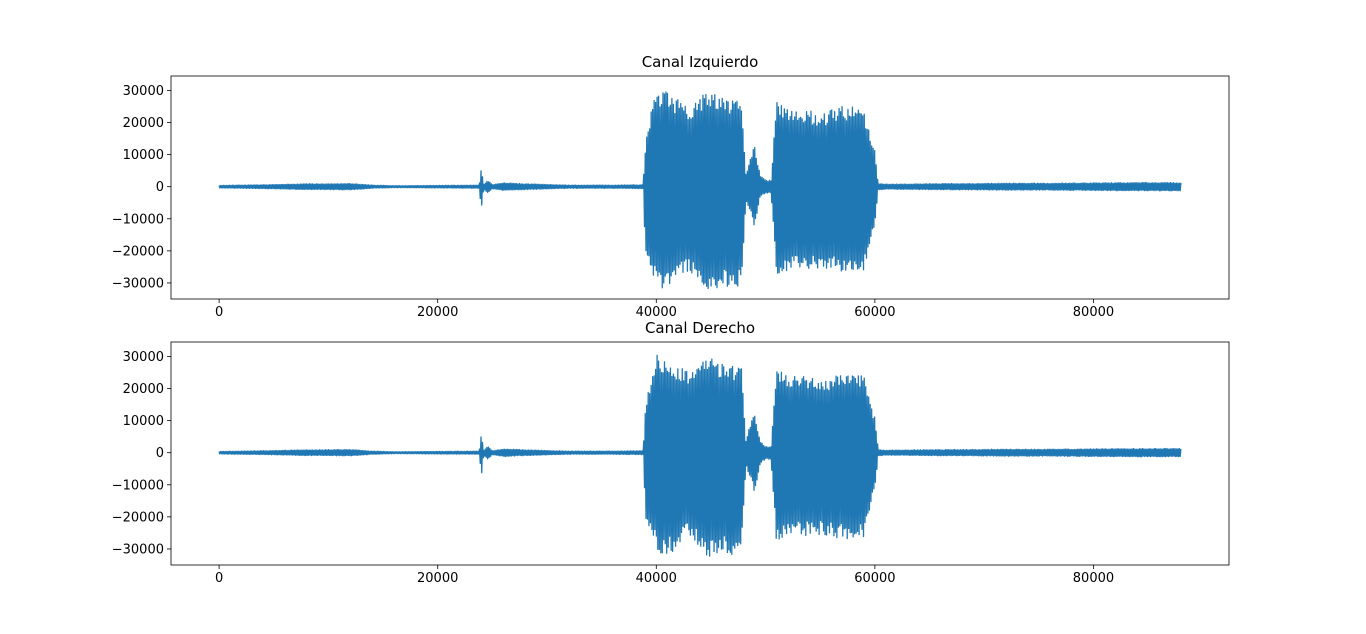  I want to click on chart-title: Canal Derecho, so click(700, 328).